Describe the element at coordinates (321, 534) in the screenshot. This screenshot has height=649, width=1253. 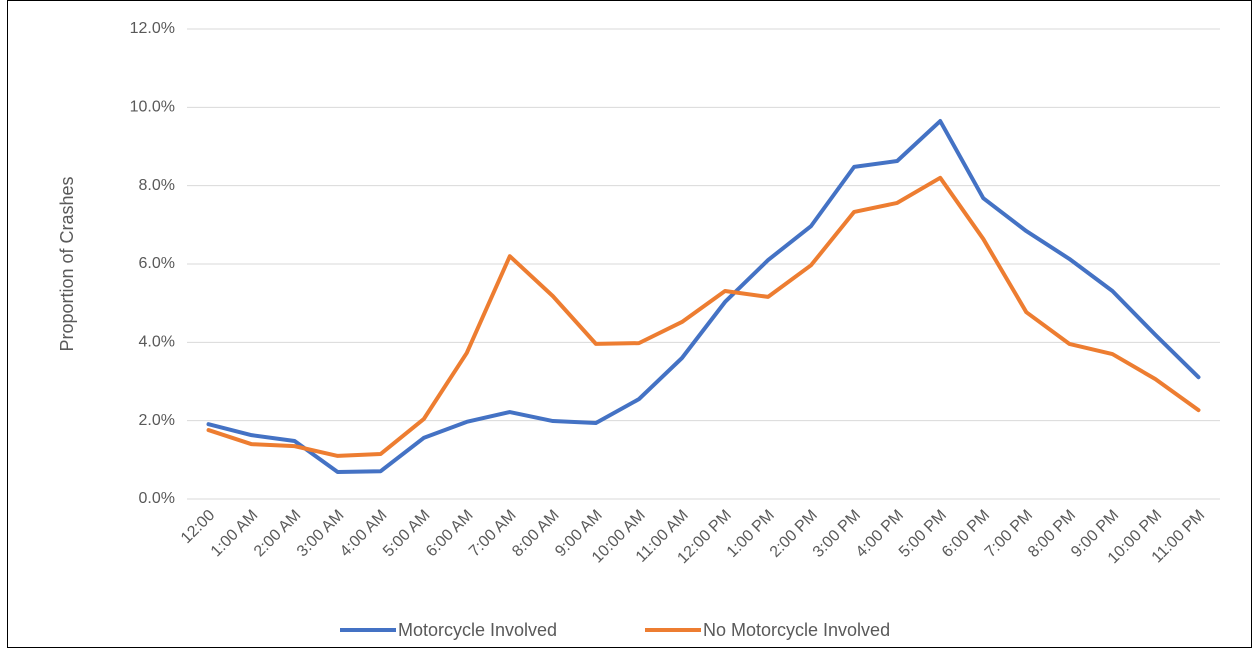
I see `x-tick-label: 3:00 AM` at that location.